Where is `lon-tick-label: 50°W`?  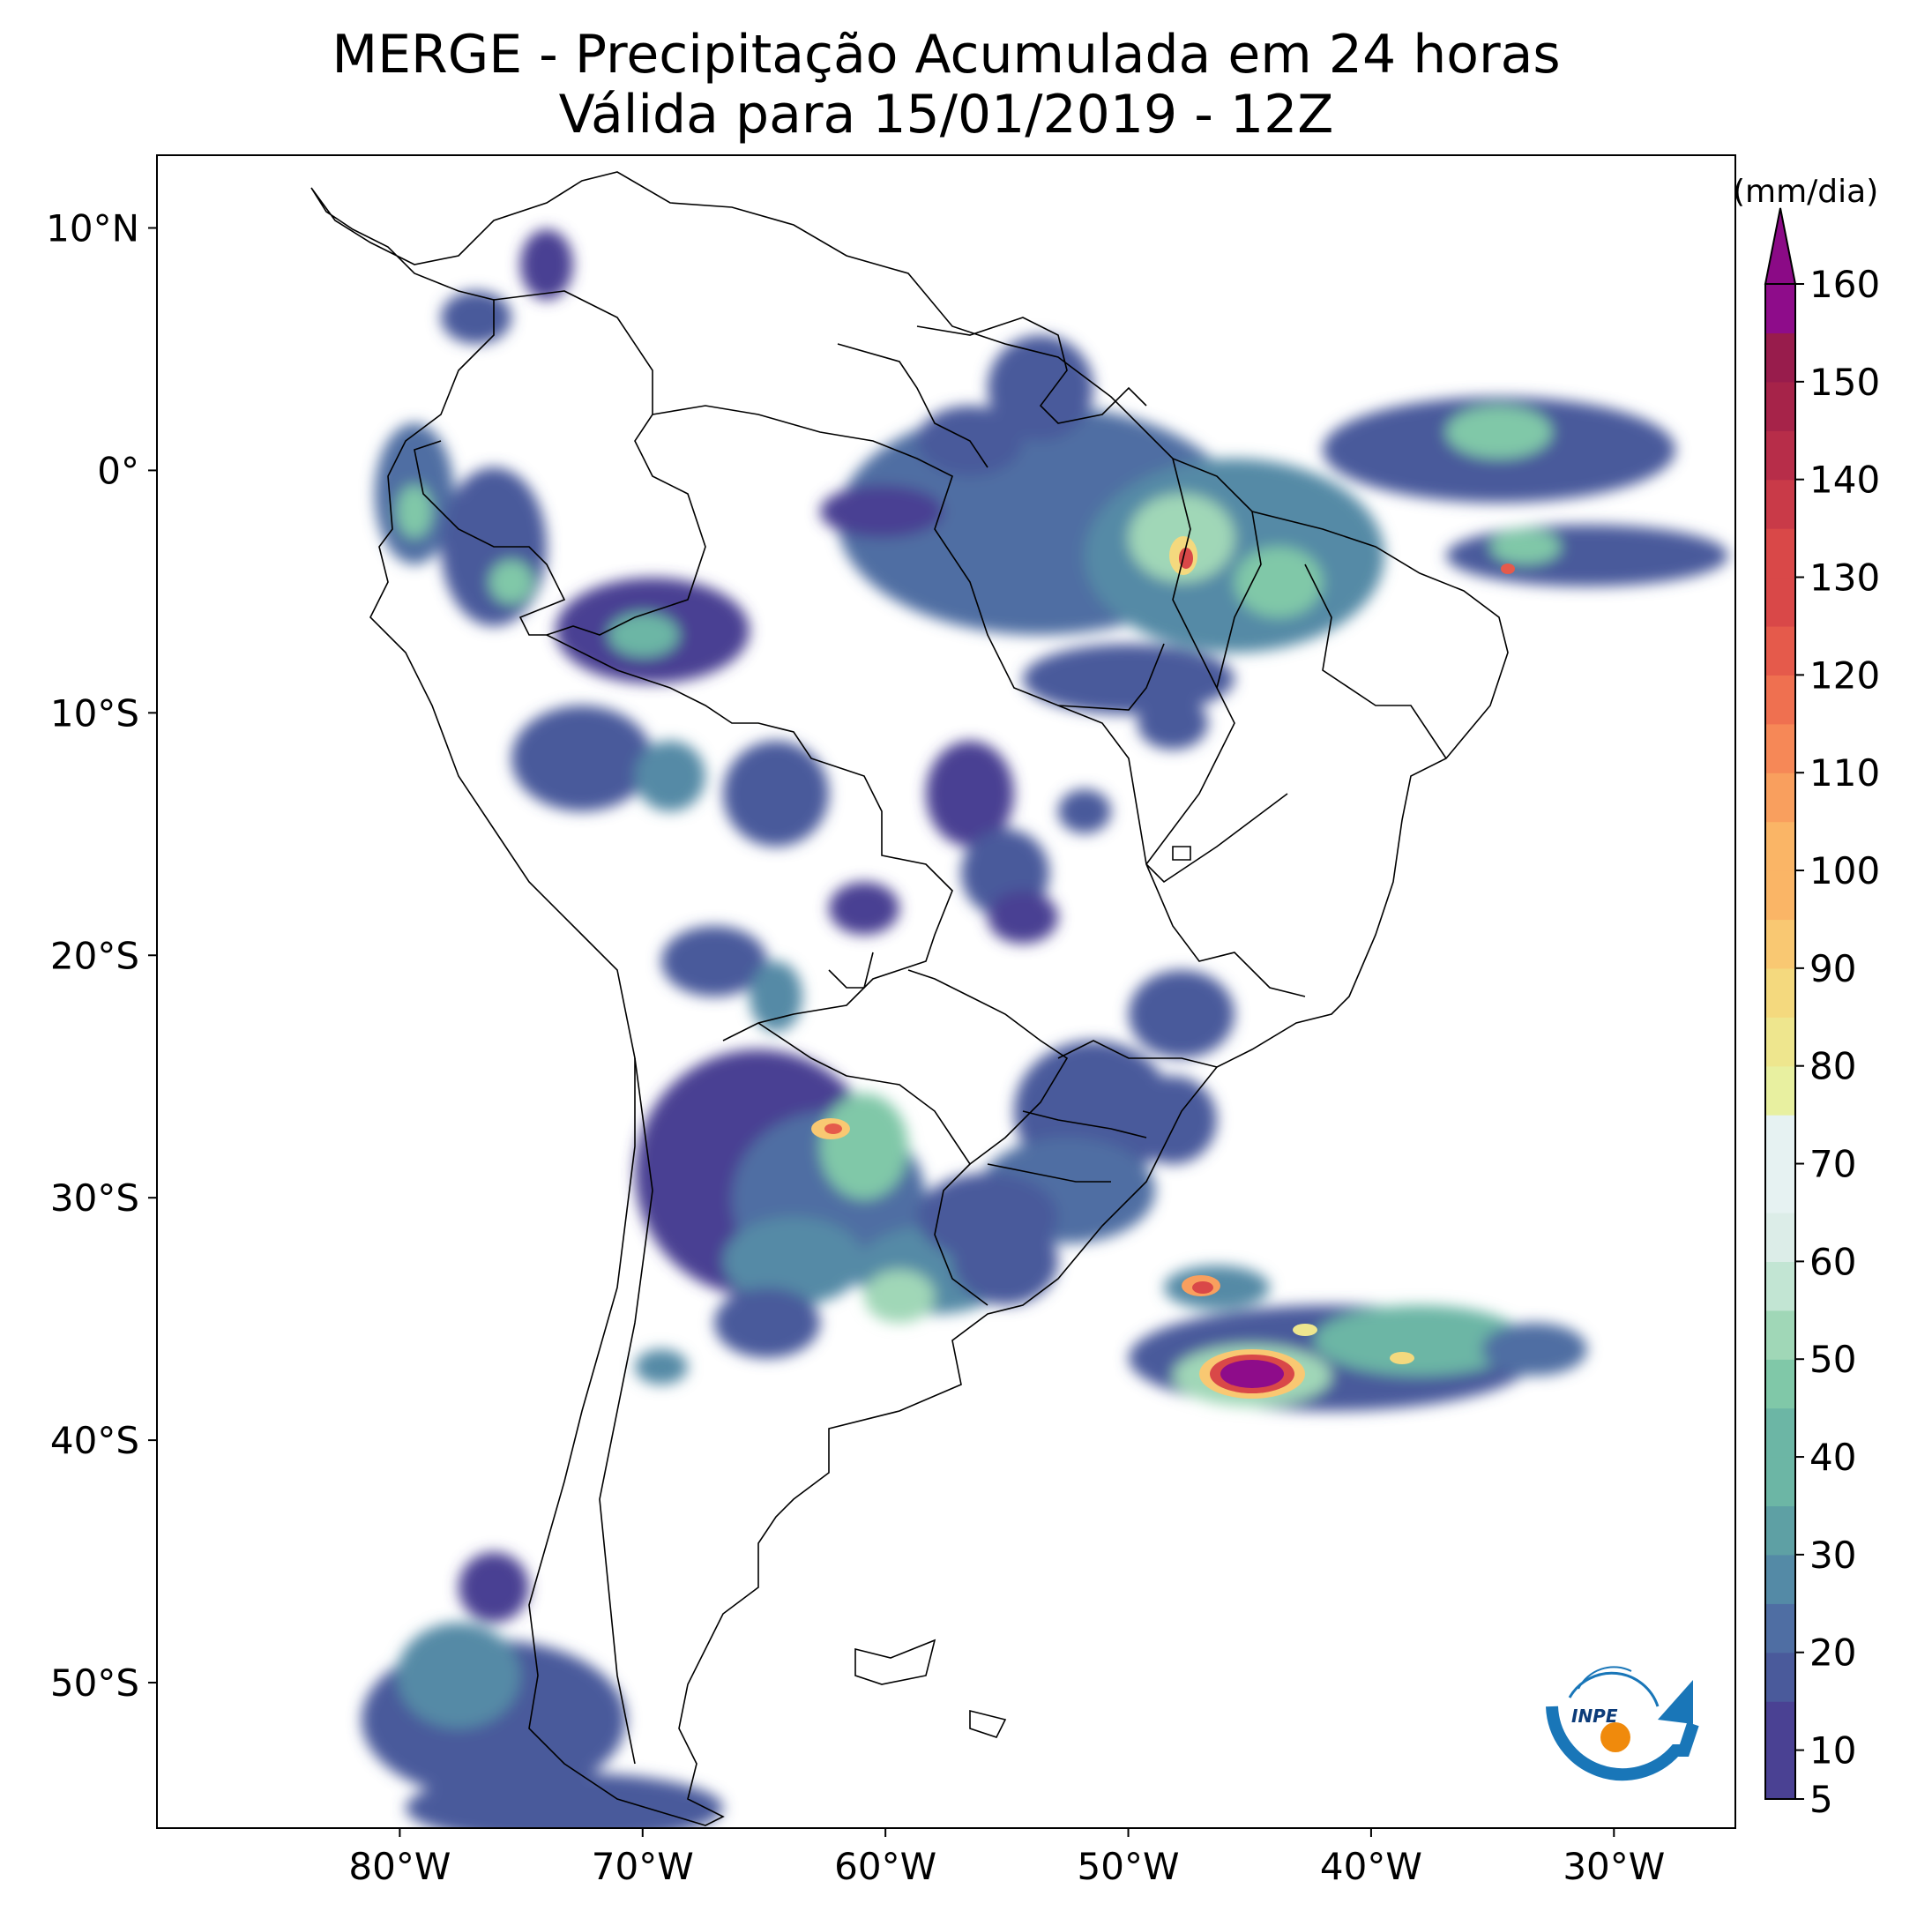
lon-tick-label: 50°W is located at coordinates (1129, 1866).